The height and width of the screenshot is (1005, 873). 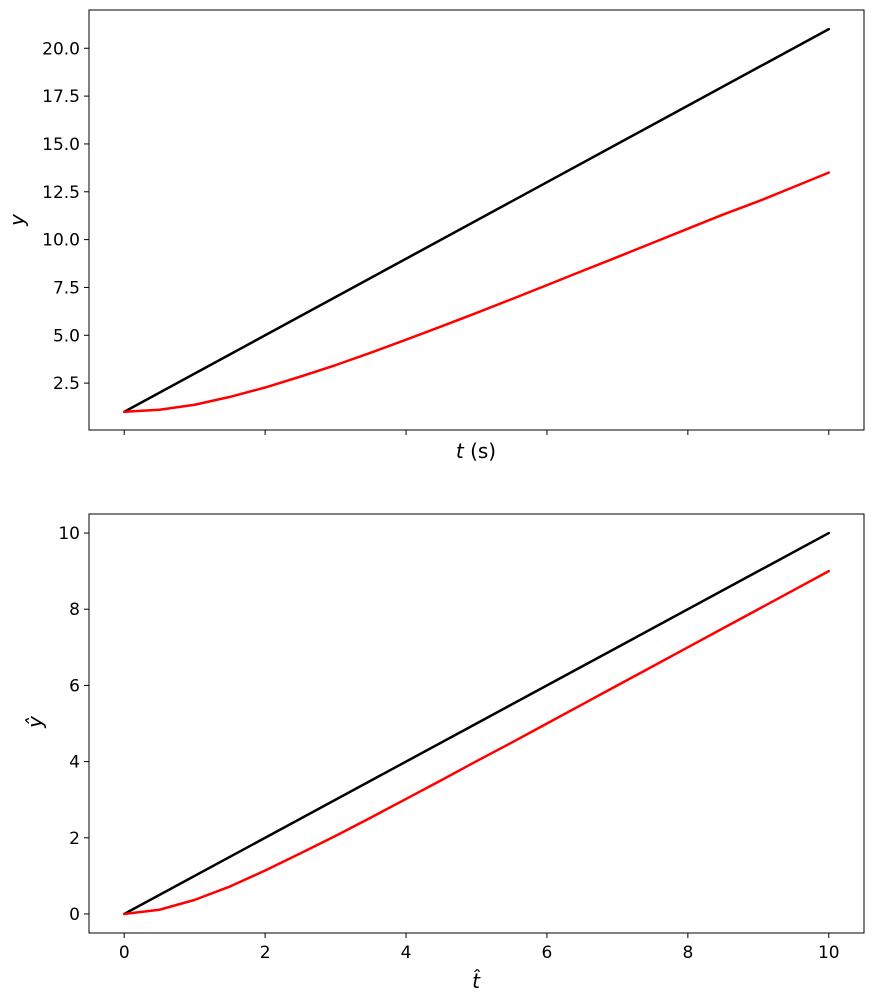 What do you see at coordinates (61, 97) in the screenshot?
I see `y-tick-label: 17.5` at bounding box center [61, 97].